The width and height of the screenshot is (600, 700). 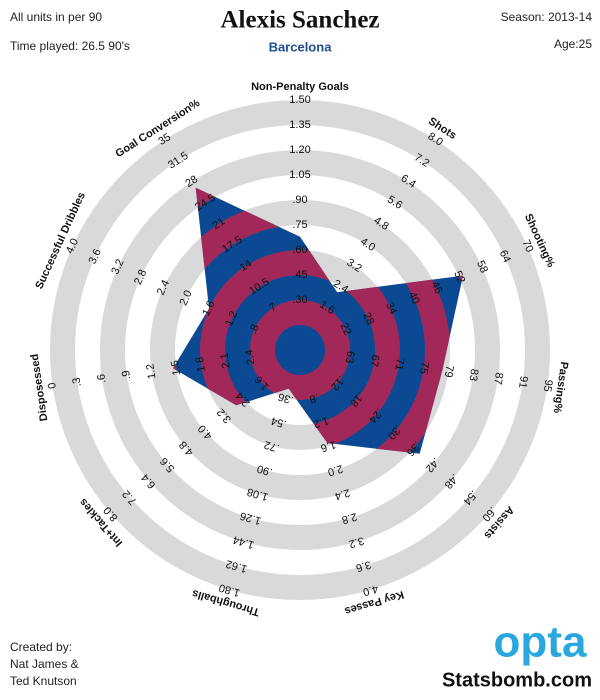 What do you see at coordinates (474, 375) in the screenshot?
I see `tick-label: 83` at bounding box center [474, 375].